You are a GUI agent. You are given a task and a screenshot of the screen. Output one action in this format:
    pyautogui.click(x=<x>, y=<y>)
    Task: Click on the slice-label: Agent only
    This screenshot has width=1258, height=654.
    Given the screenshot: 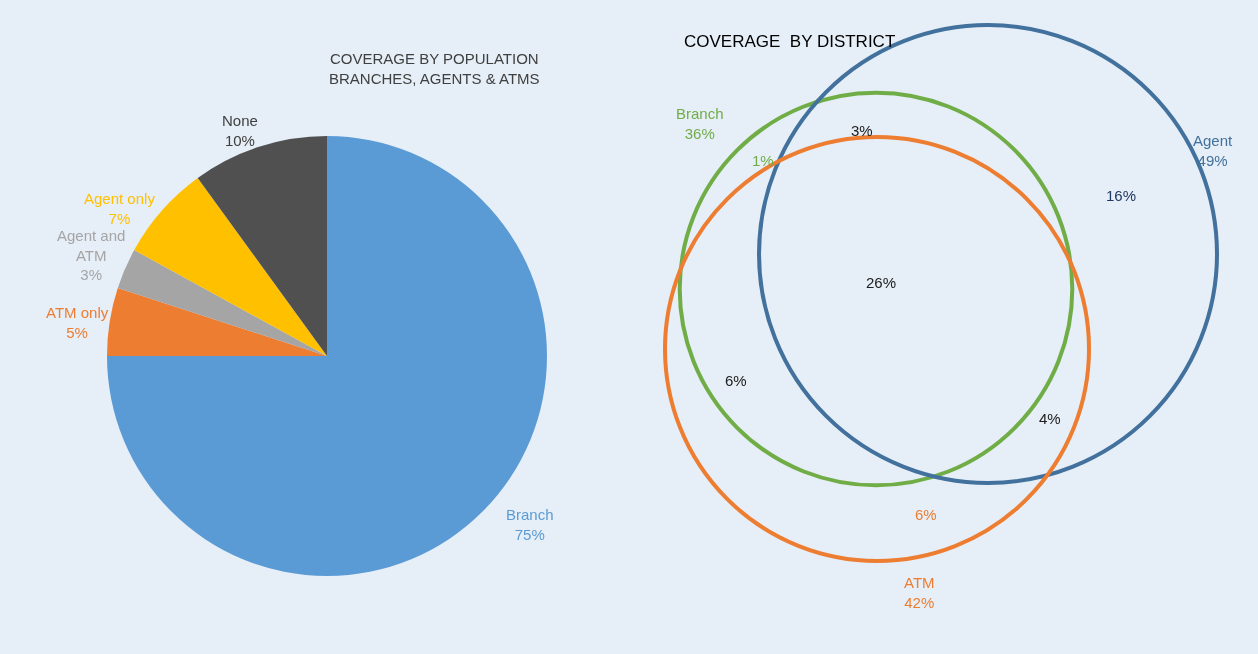 What is the action you would take?
    pyautogui.click(x=120, y=198)
    